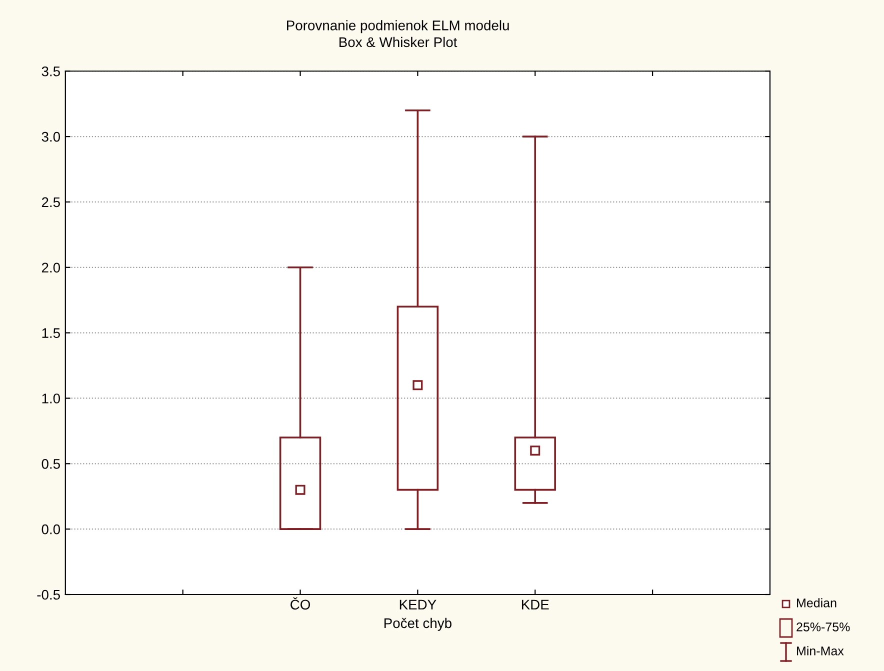 This screenshot has height=671, width=884. I want to click on y-tick-label: 0.0, so click(51, 529).